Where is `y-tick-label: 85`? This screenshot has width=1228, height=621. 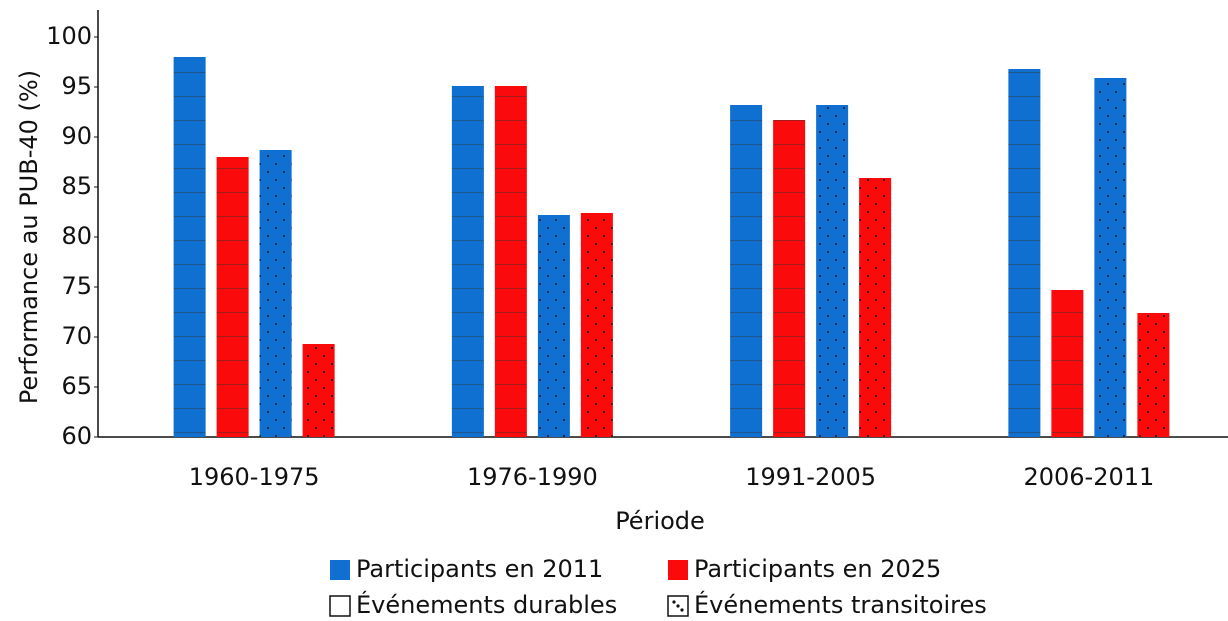 y-tick-label: 85 is located at coordinates (76, 186).